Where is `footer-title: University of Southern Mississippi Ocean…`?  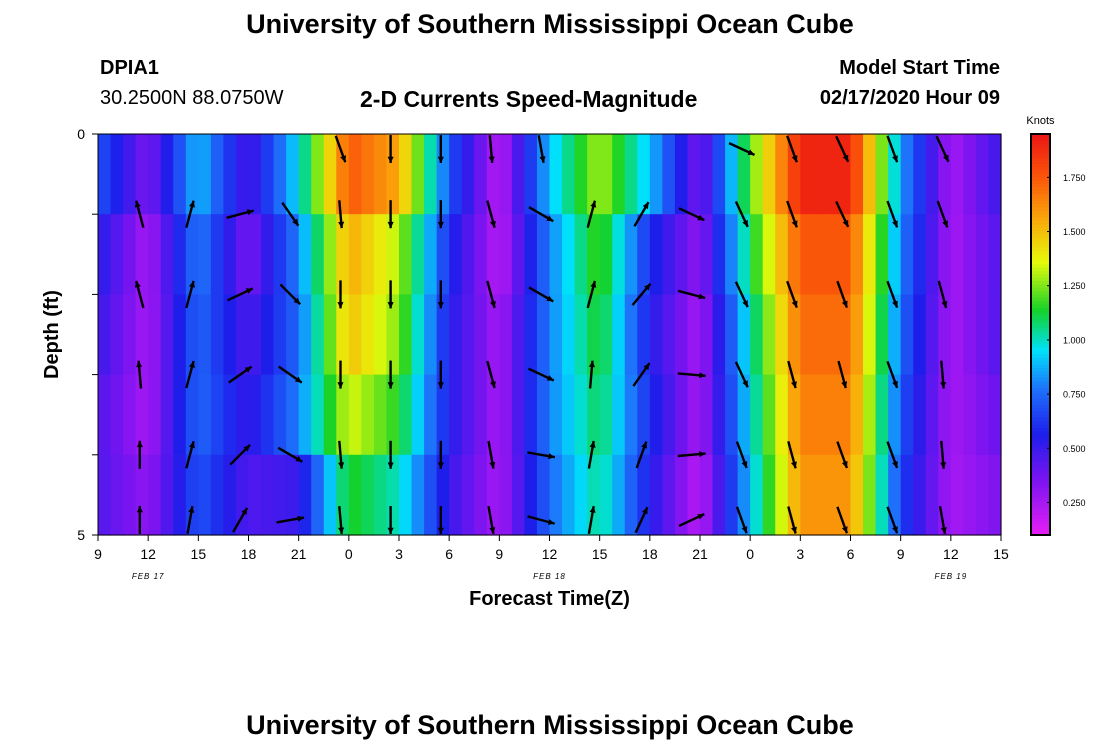
footer-title: University of Southern Mississippi Ocean… is located at coordinates (550, 725).